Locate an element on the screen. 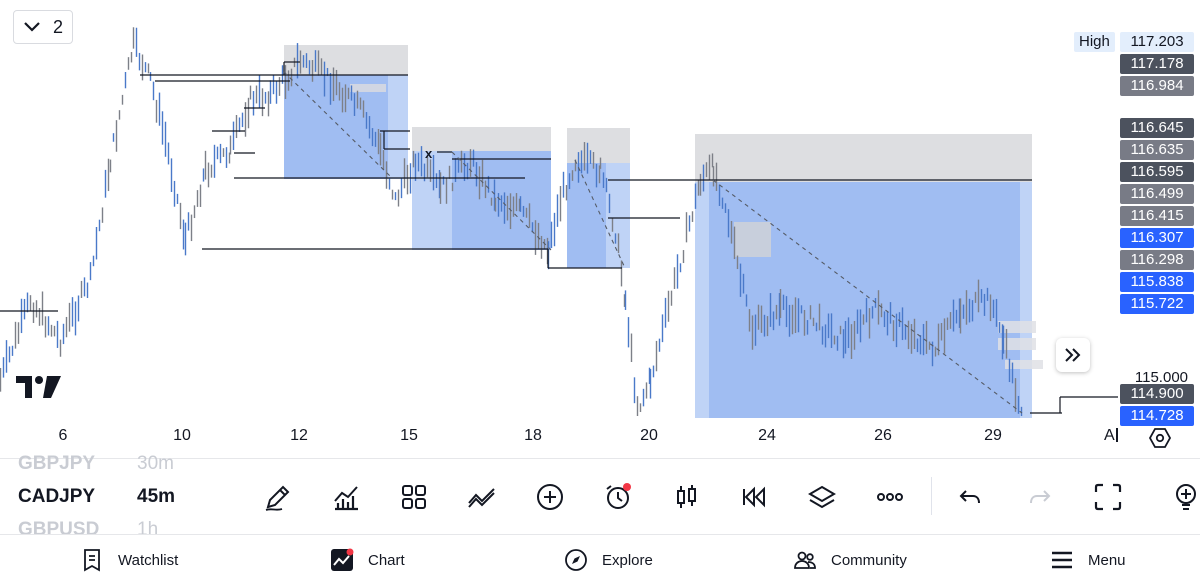 The height and width of the screenshot is (585, 1200). toolbar-divider is located at coordinates (931, 496).